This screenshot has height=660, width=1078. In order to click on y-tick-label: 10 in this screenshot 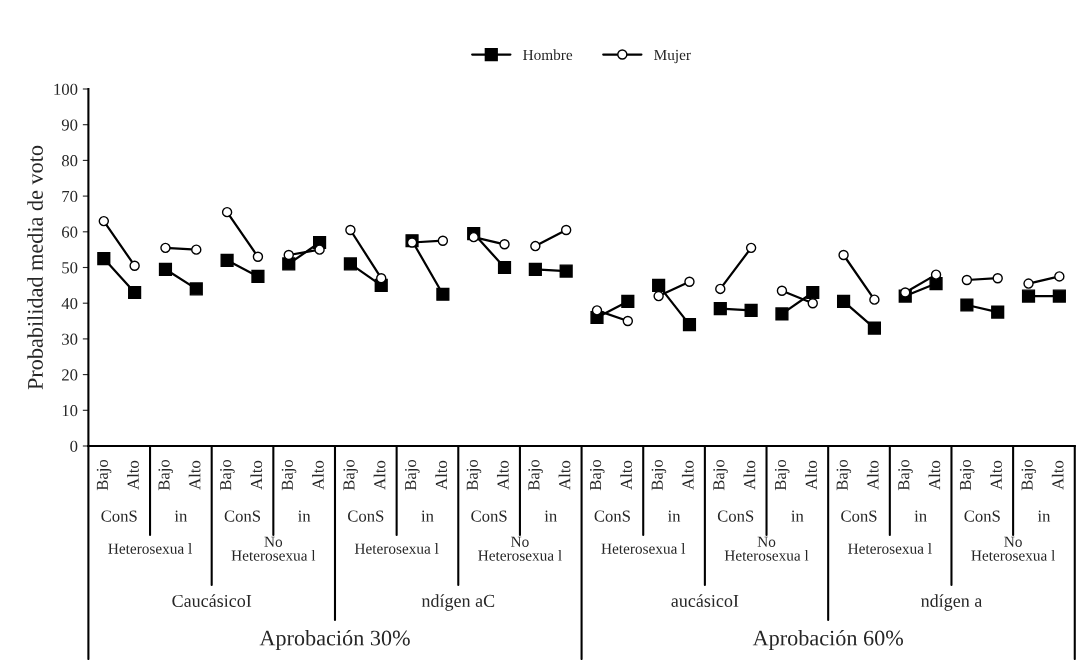, I will do `click(70, 411)`.